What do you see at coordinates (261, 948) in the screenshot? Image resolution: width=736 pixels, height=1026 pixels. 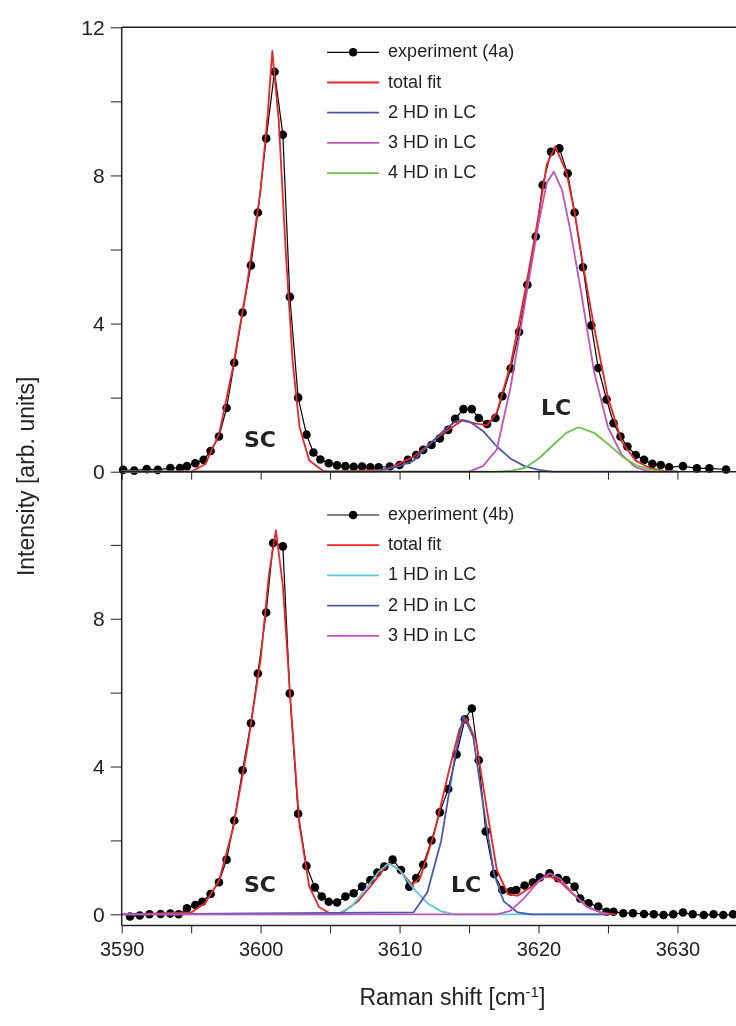 I see `x-tick-label: 3600` at bounding box center [261, 948].